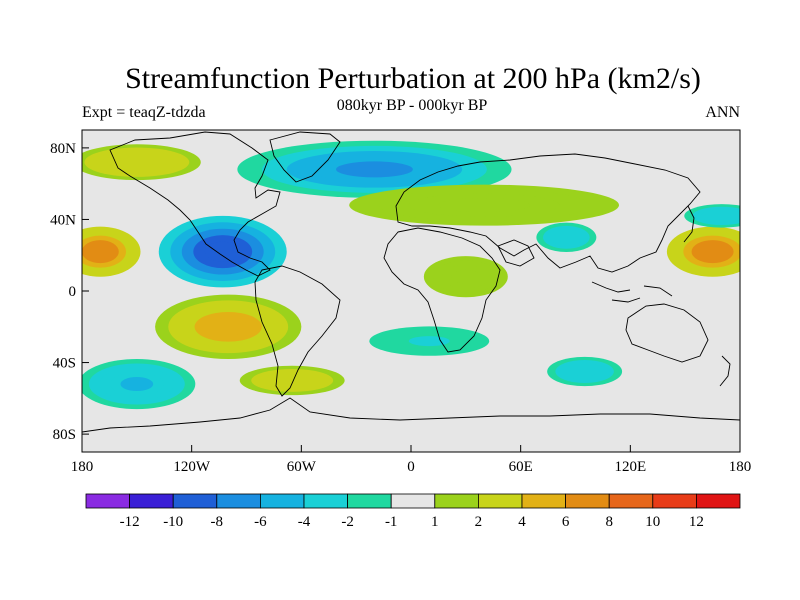 This screenshot has height=600, width=800. Describe the element at coordinates (411, 415) in the screenshot. I see `coastline-antarctica` at that location.